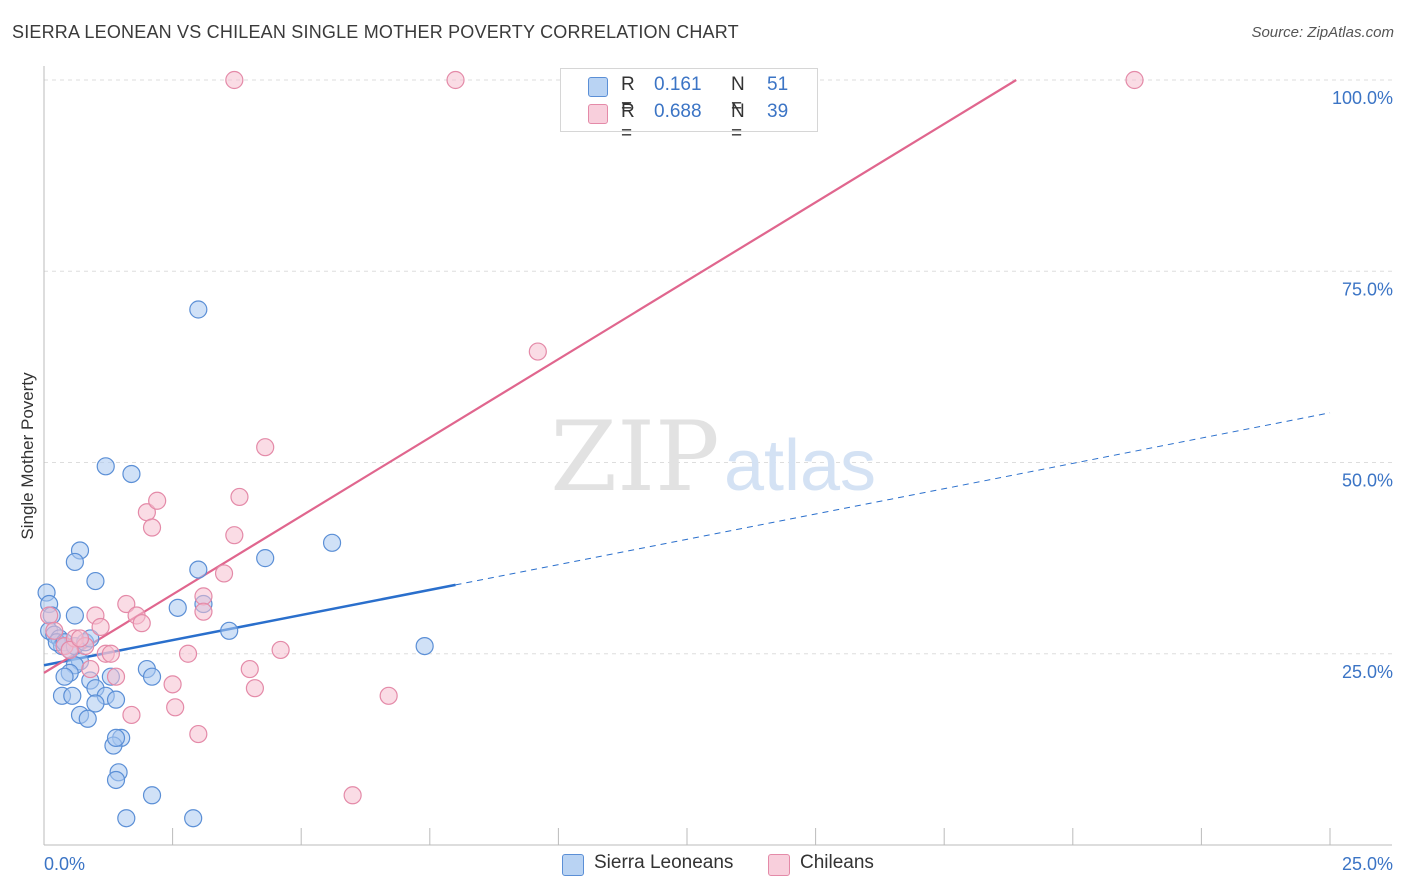 This screenshot has width=1406, height=892. Describe the element at coordinates (1362, 98) in the screenshot. I see `y-tick-label: 100.0%` at that location.